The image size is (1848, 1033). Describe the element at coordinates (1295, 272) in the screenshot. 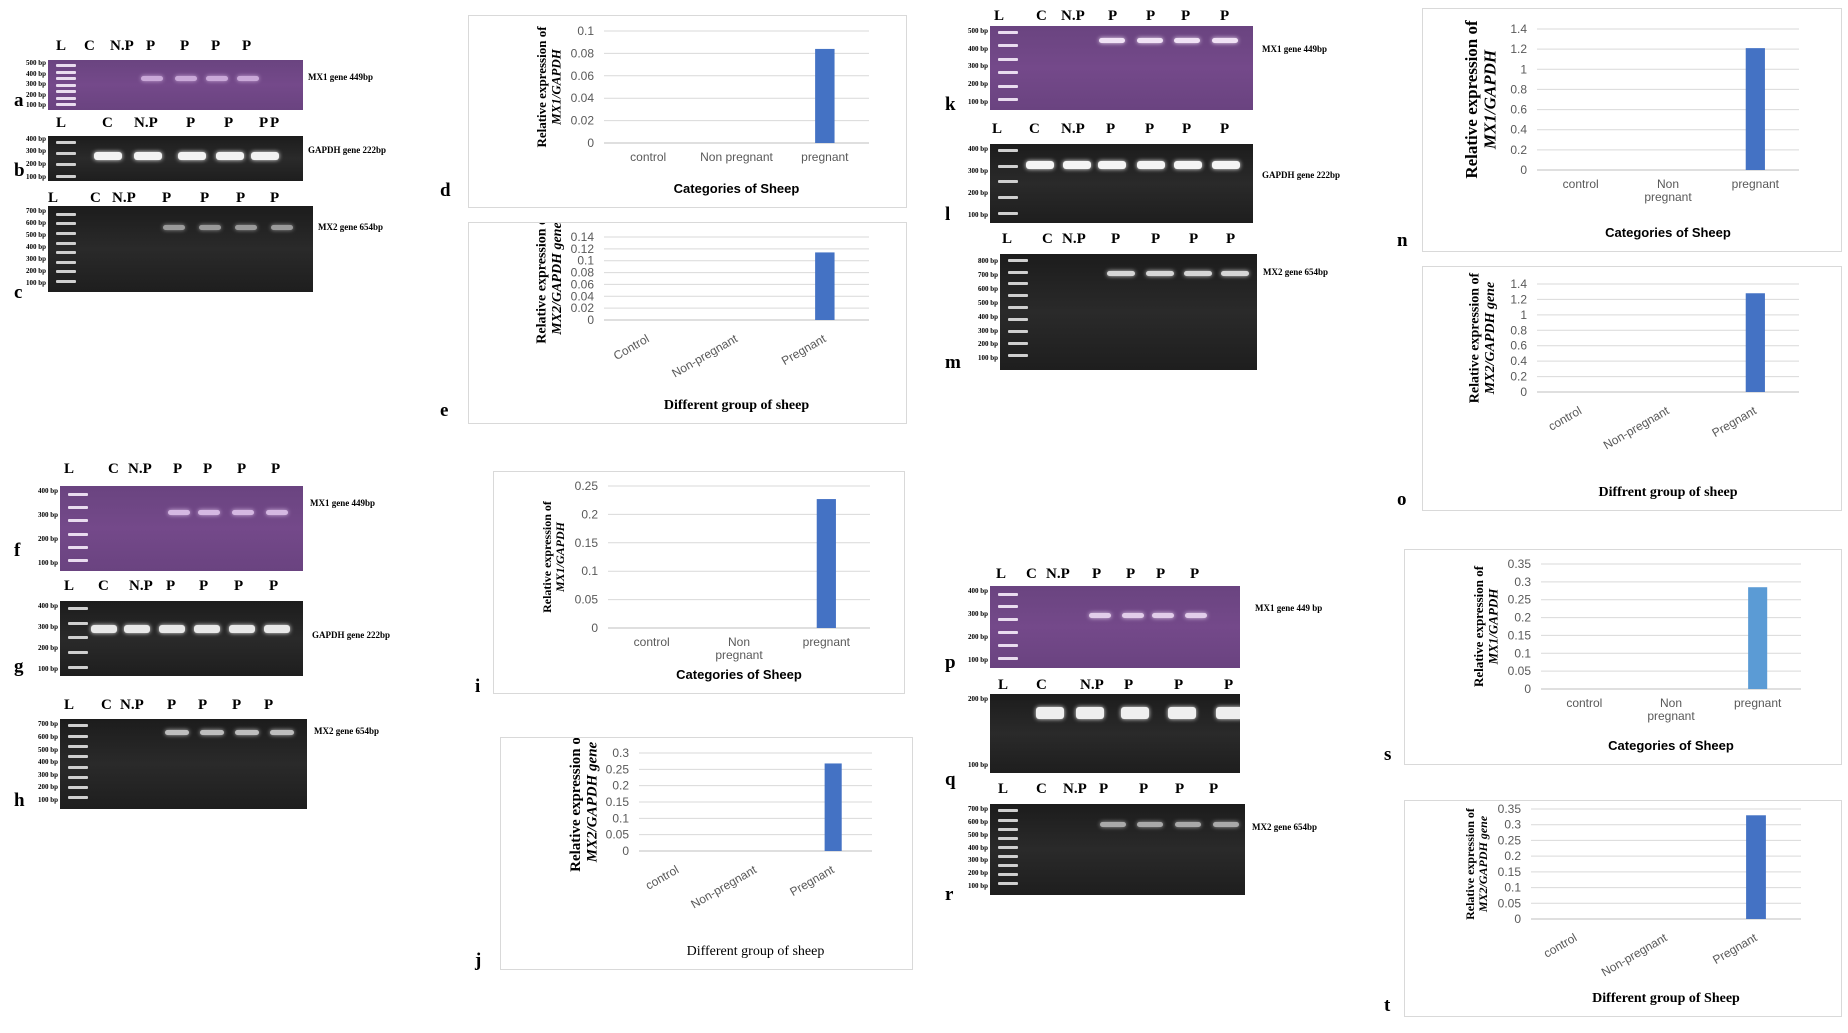

I see `gene-label: MX2 gene 654bp` at that location.